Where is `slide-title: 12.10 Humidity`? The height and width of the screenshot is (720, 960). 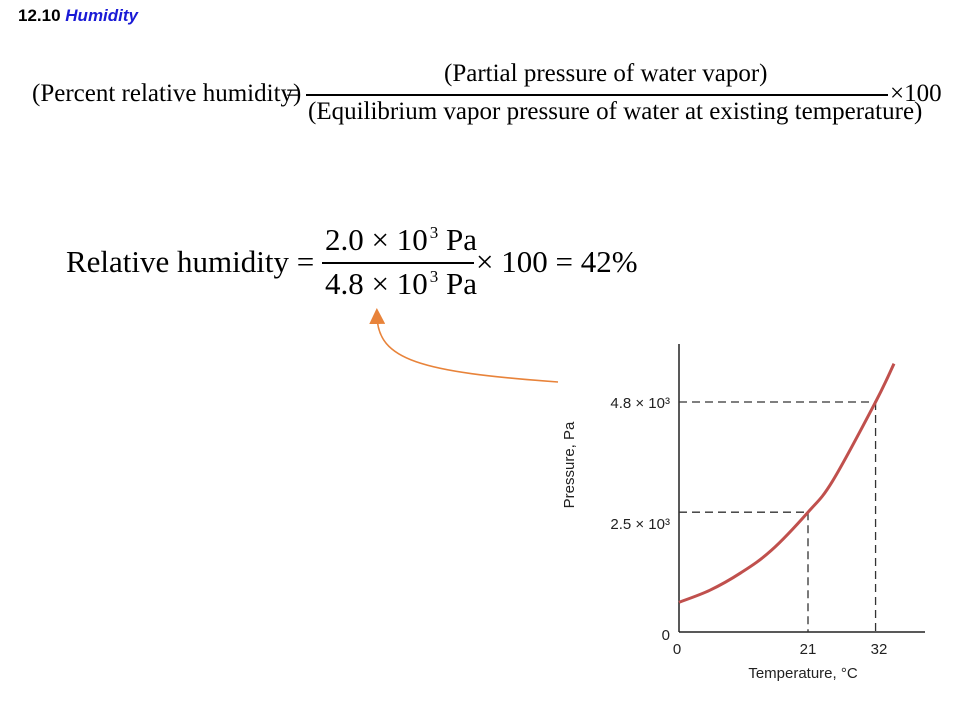 slide-title: 12.10 Humidity is located at coordinates (78, 16).